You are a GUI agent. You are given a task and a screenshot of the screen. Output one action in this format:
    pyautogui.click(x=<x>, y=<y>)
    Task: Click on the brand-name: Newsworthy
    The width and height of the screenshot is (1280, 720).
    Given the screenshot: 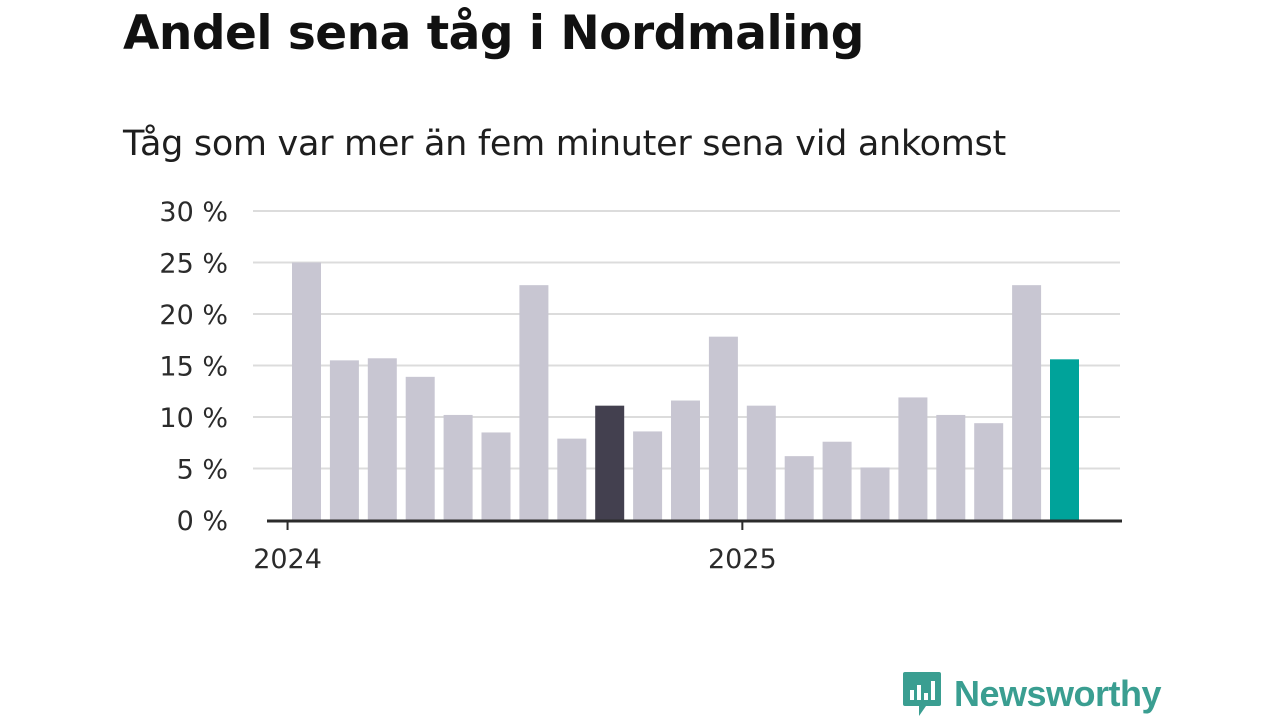 What is the action you would take?
    pyautogui.click(x=1058, y=693)
    